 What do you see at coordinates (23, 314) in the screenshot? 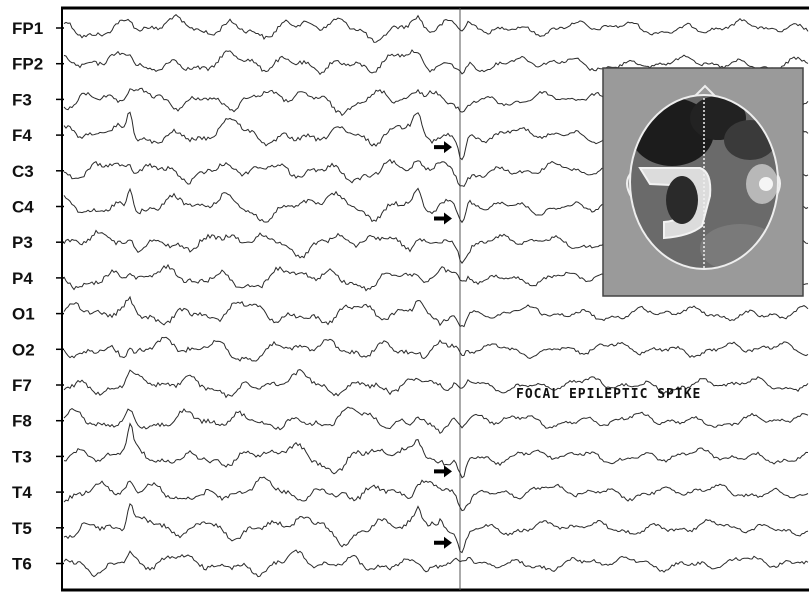
I see `channel-label-o1: O1` at bounding box center [23, 314].